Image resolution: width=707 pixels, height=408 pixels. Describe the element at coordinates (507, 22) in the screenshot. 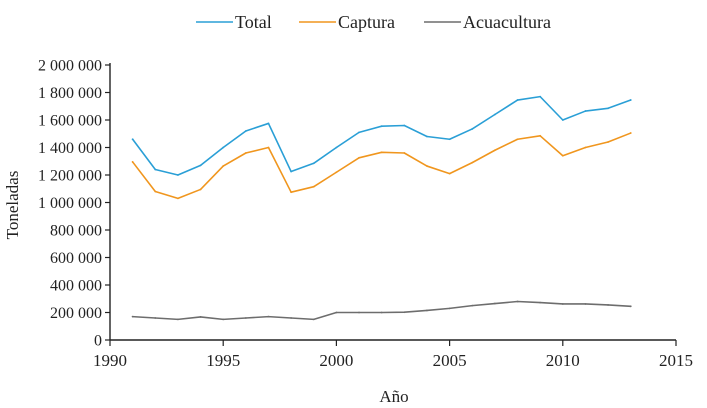

I see `legend-label-acuacultura: Acuacultura` at that location.